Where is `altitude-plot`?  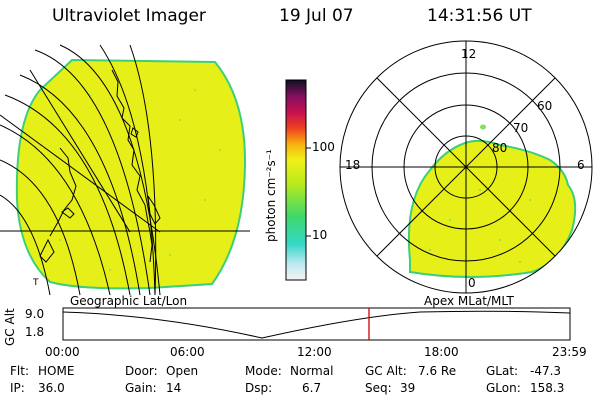 altitude-plot is located at coordinates (316, 324).